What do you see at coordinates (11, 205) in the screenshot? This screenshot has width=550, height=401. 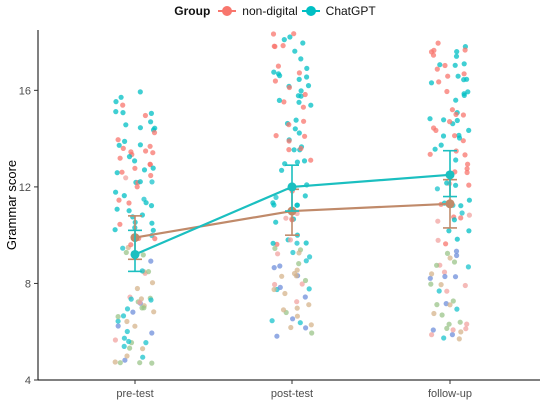 I see `y-axis-label: Grammar score` at bounding box center [11, 205].